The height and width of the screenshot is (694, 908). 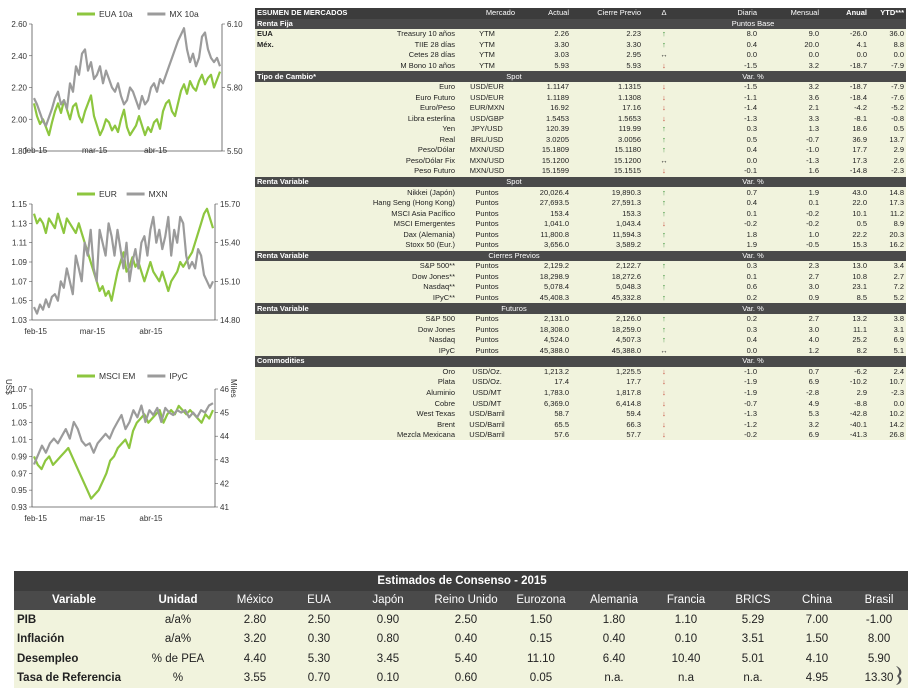 I want to click on row-annual: 43.0, so click(x=845, y=192).